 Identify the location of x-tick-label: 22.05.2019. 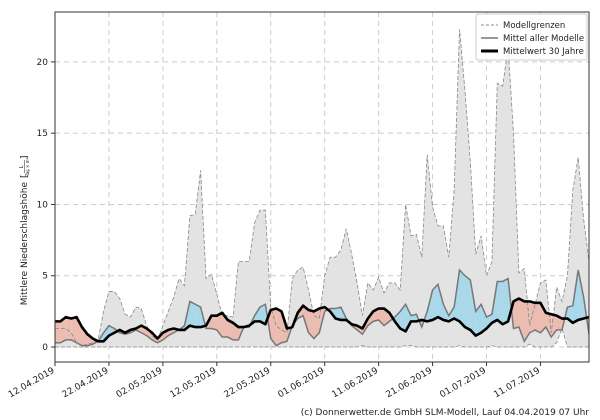
(248, 383).